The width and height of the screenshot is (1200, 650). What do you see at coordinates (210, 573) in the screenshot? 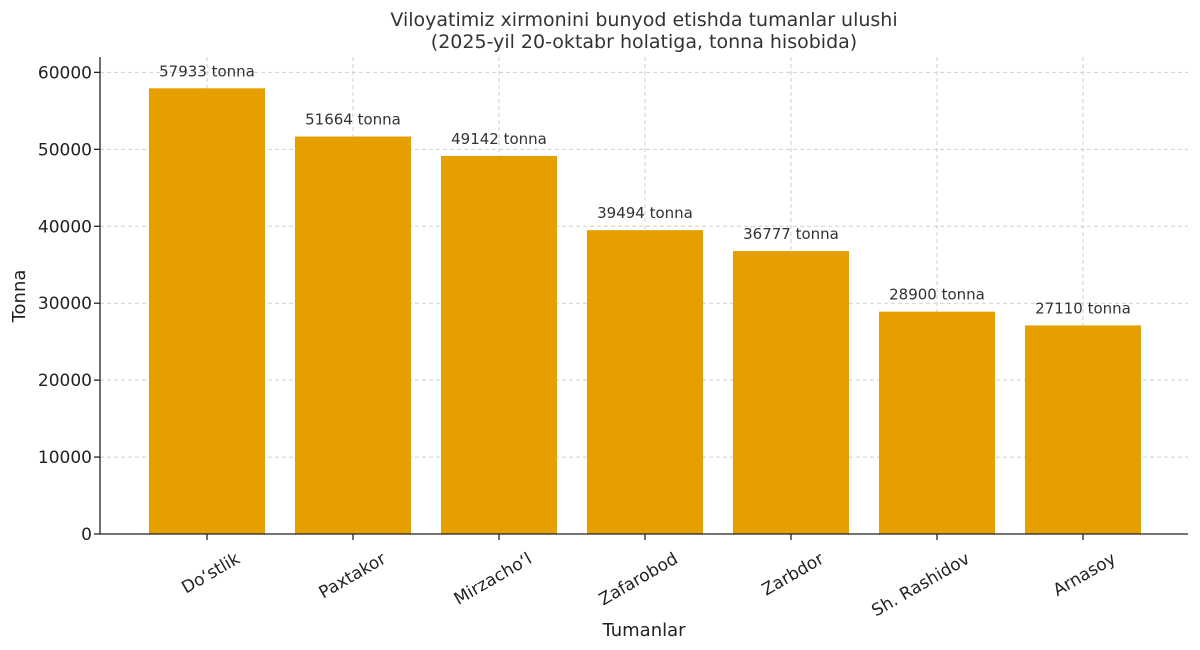
I see `x-tick-label: Do‘stlik` at bounding box center [210, 573].